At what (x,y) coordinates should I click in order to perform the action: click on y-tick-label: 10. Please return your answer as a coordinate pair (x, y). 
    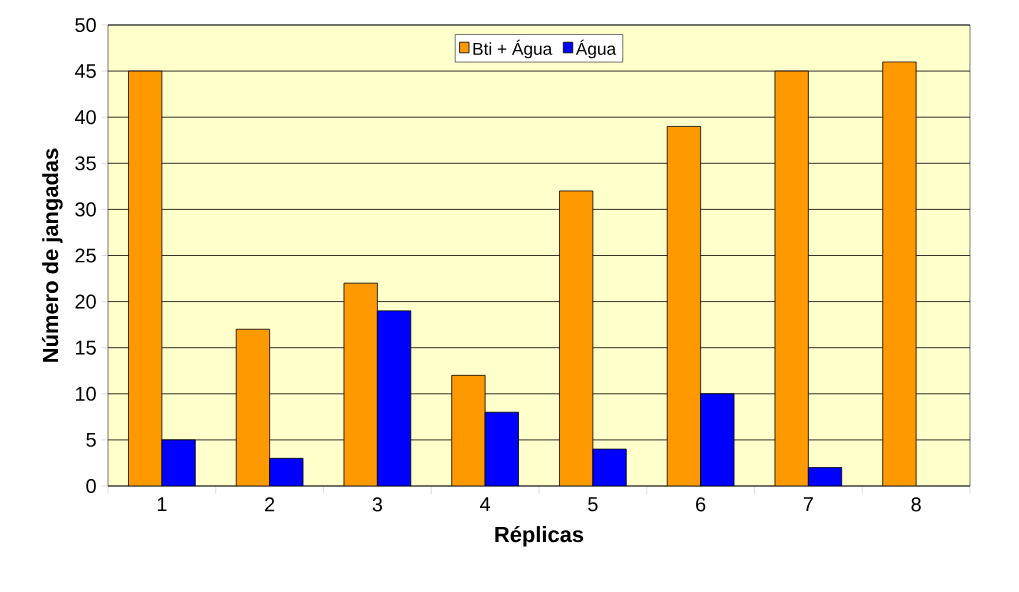
    Looking at the image, I should click on (86, 393).